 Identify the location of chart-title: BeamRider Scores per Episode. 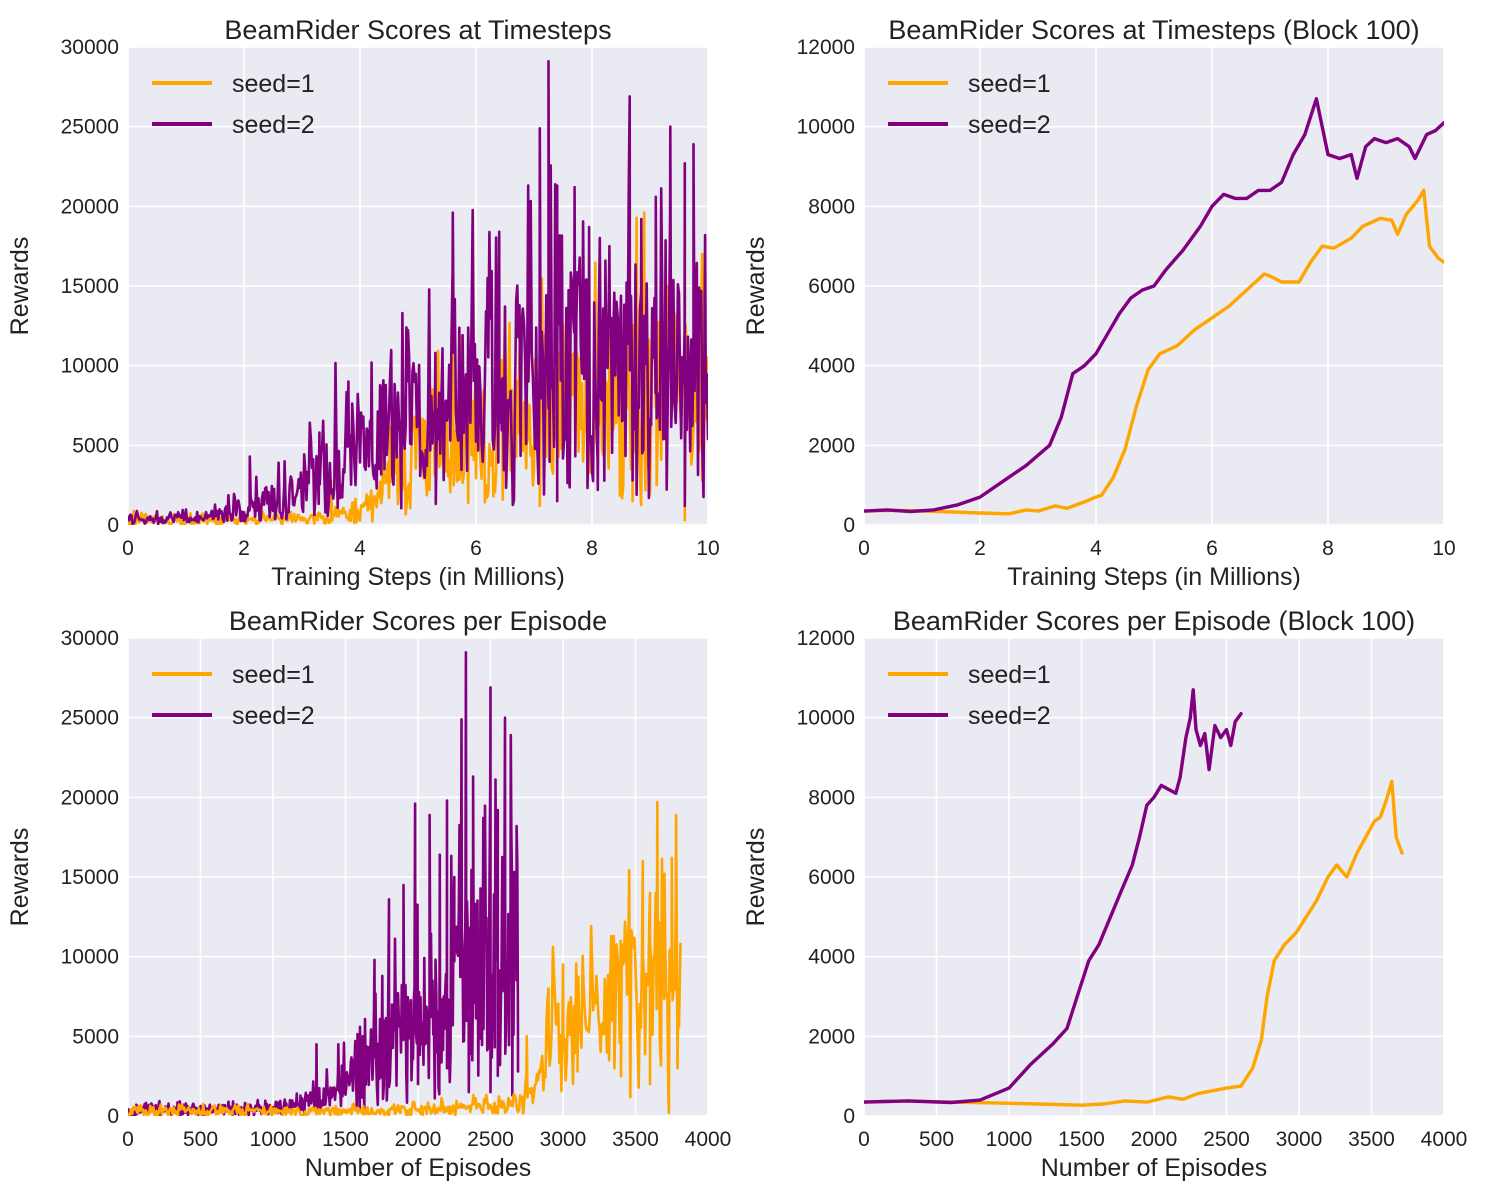
(418, 621).